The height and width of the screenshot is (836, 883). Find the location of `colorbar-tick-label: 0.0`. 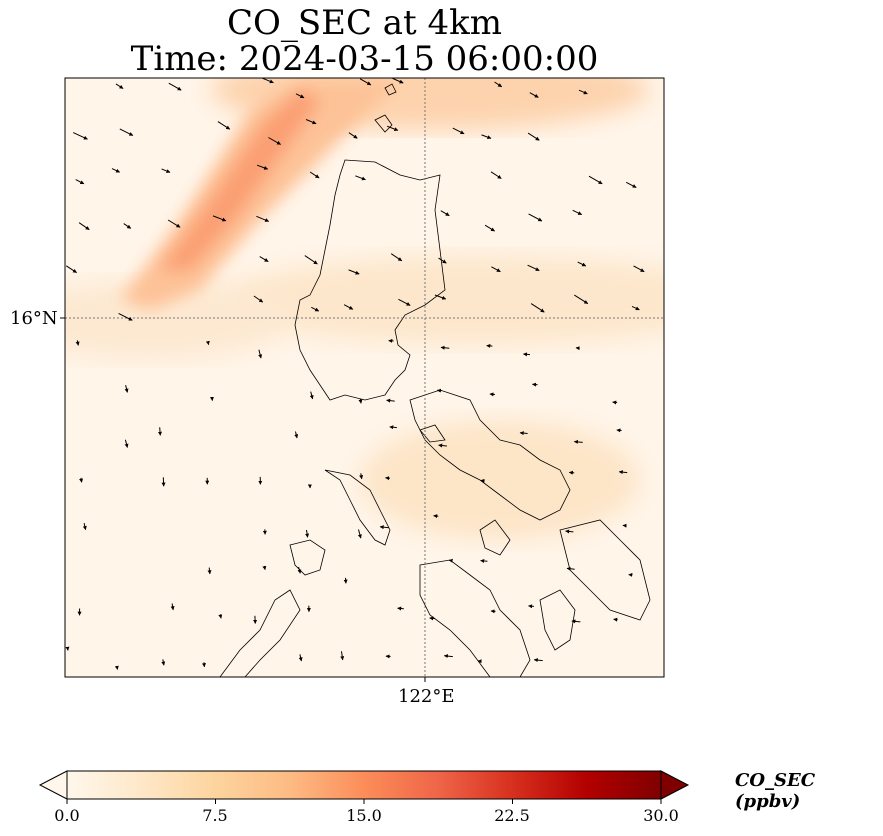

colorbar-tick-label: 0.0 is located at coordinates (67, 815).